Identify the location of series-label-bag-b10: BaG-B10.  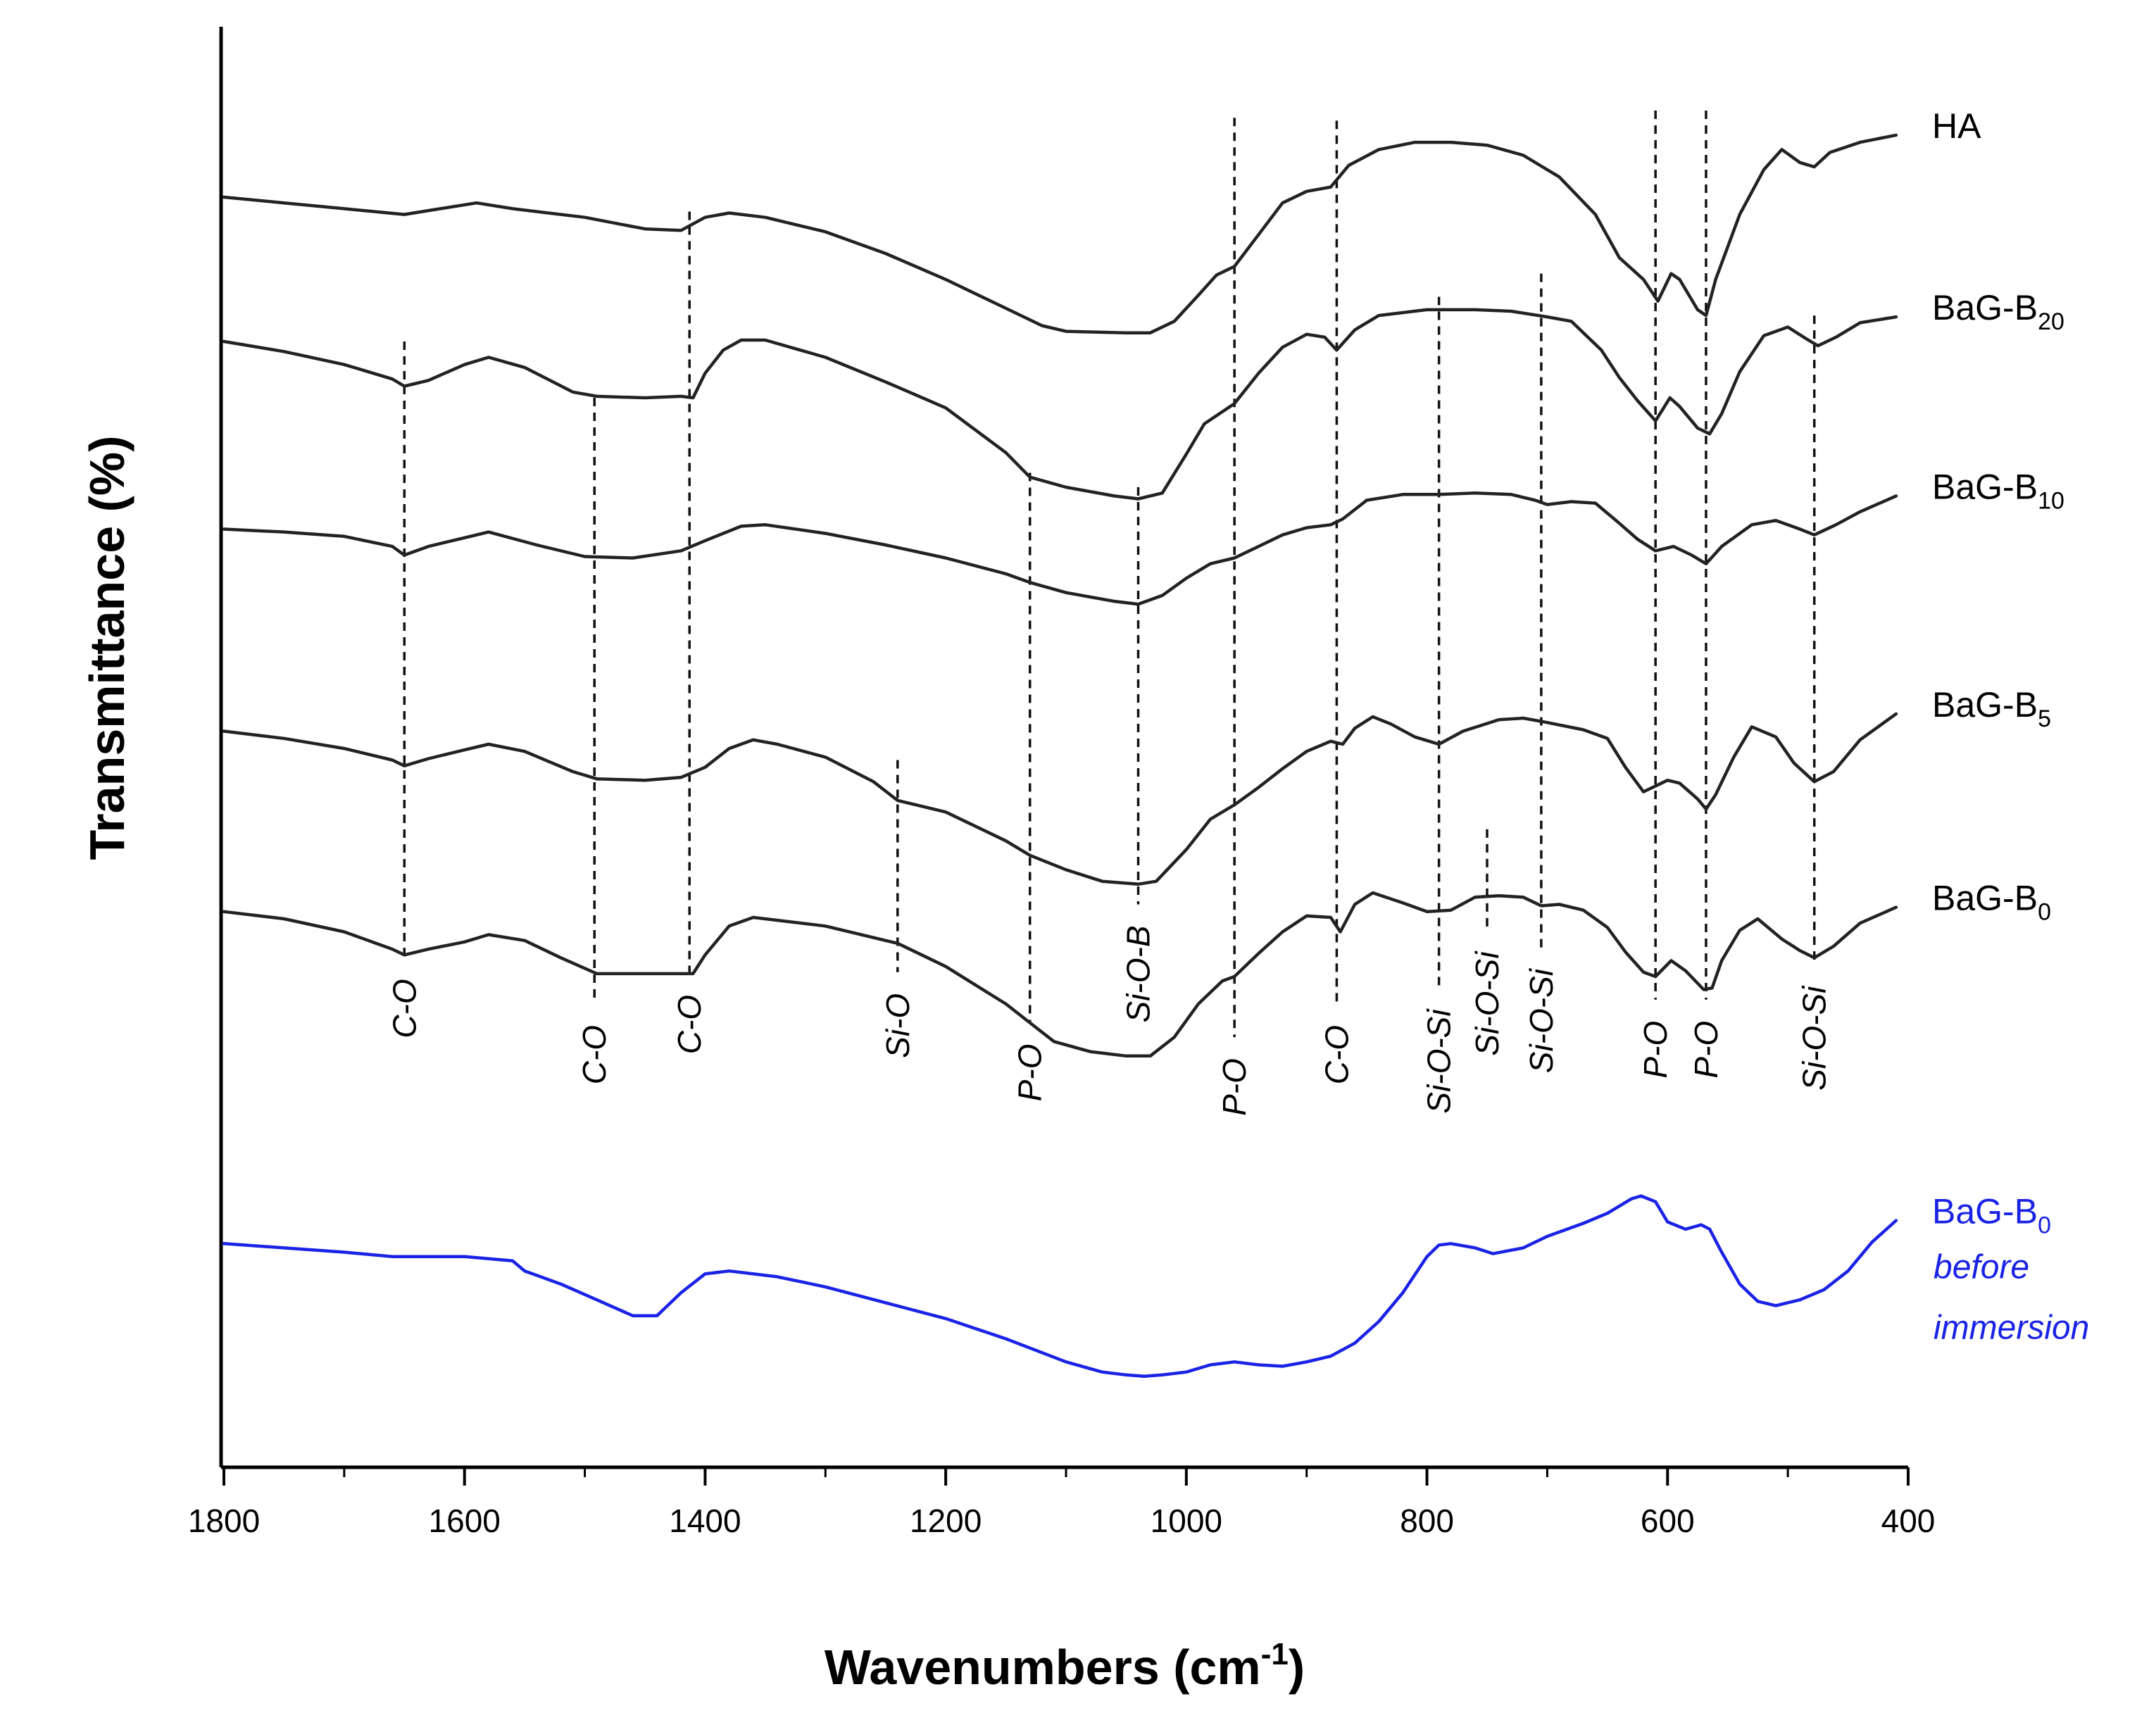
(1998, 490).